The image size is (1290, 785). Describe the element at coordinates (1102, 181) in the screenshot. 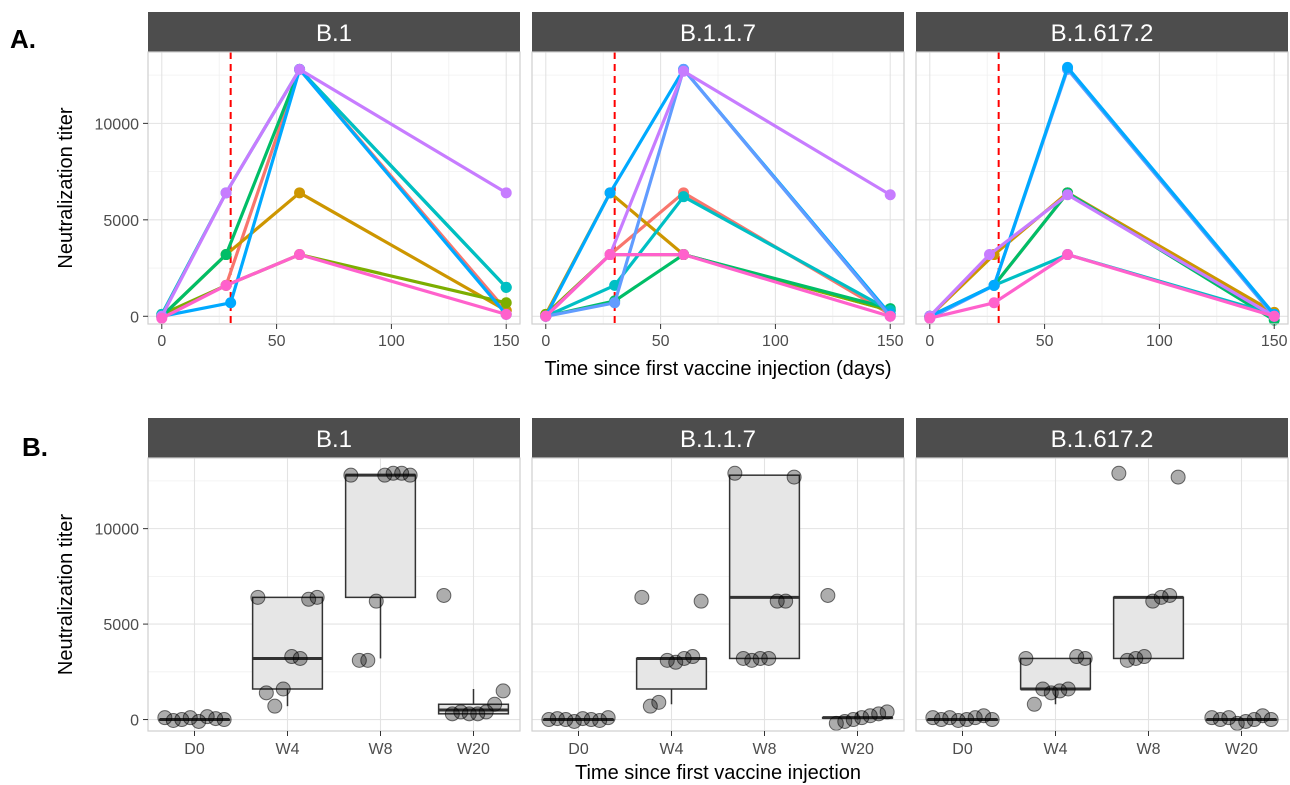

I see `facet-a-3: B.1.617.2 0 50 100 150` at that location.